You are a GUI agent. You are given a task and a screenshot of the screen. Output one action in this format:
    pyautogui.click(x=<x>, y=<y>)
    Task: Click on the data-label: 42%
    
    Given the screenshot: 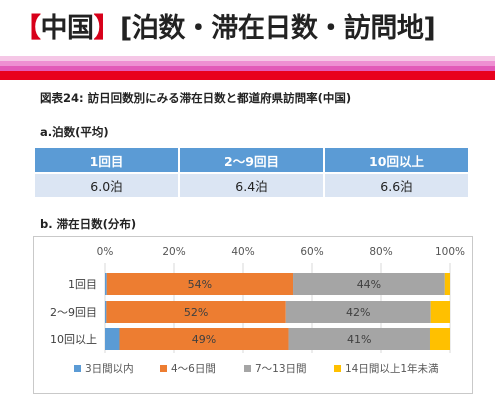 What is the action you would take?
    pyautogui.click(x=358, y=312)
    